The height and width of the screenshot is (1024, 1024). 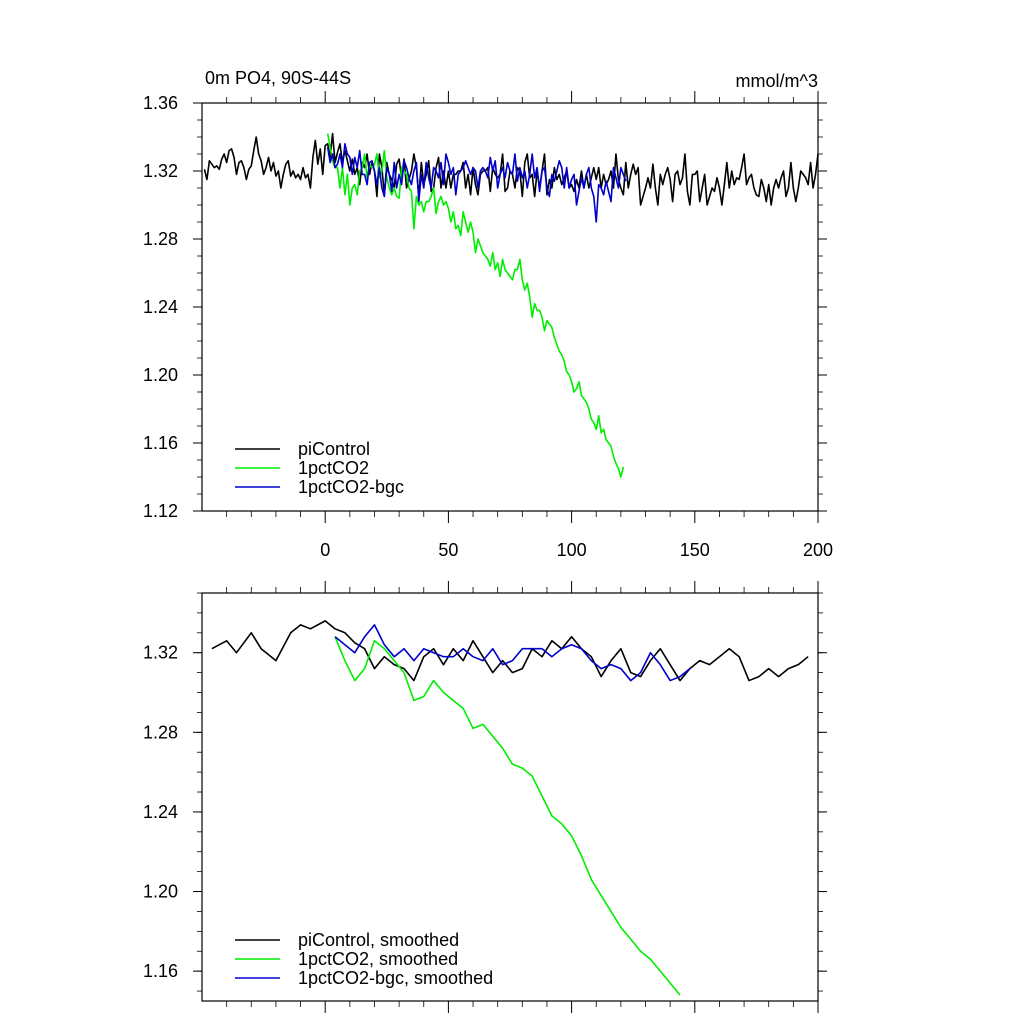 I want to click on x-tick-label: 100, so click(x=572, y=550).